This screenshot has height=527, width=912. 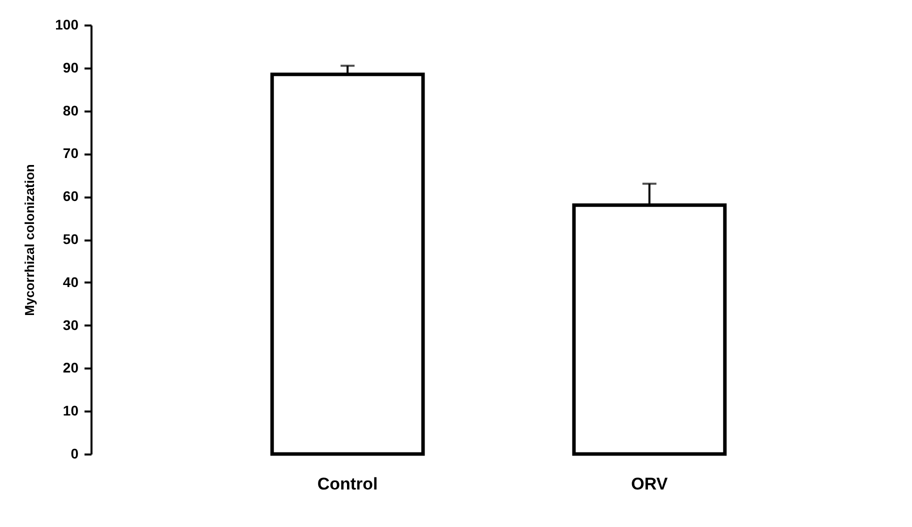 I want to click on y-tick-label: 100, so click(x=67, y=24).